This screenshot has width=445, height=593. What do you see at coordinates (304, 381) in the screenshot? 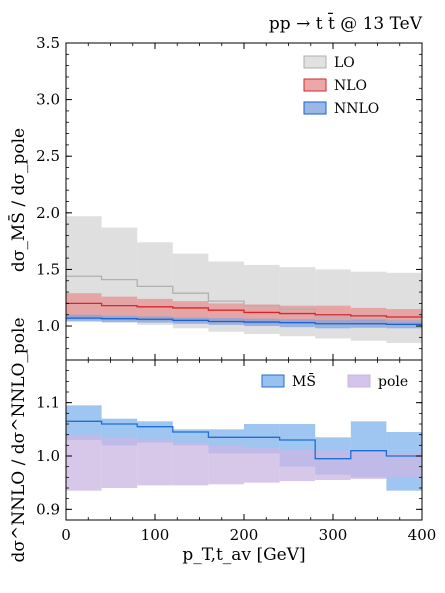
I see `legend-label-ms: MS̄` at bounding box center [304, 381].